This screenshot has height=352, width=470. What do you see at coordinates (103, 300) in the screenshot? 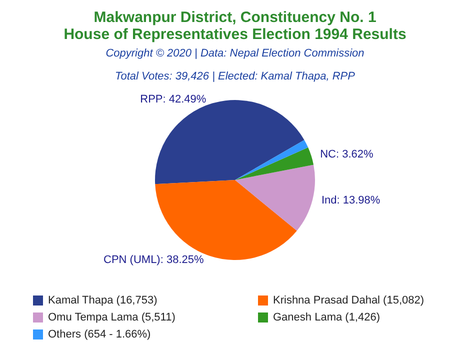
I see `legend-label: Kamal Thapa (16,753)` at bounding box center [103, 300].